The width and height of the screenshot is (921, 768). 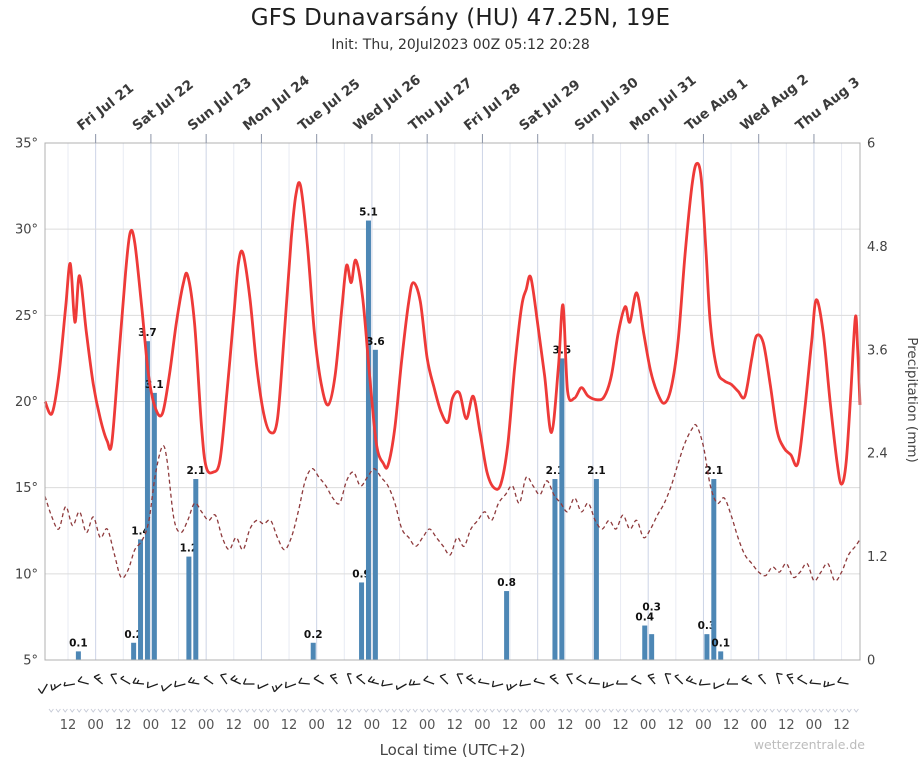 What do you see at coordinates (720, 643) in the screenshot?
I see `precip-bar-label: 0.1` at bounding box center [720, 643].